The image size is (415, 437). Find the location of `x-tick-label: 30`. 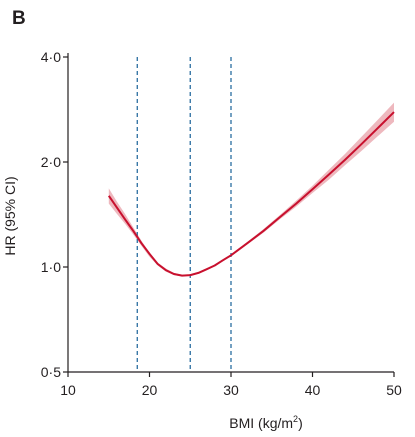

x-tick-label: 30 is located at coordinates (231, 390).